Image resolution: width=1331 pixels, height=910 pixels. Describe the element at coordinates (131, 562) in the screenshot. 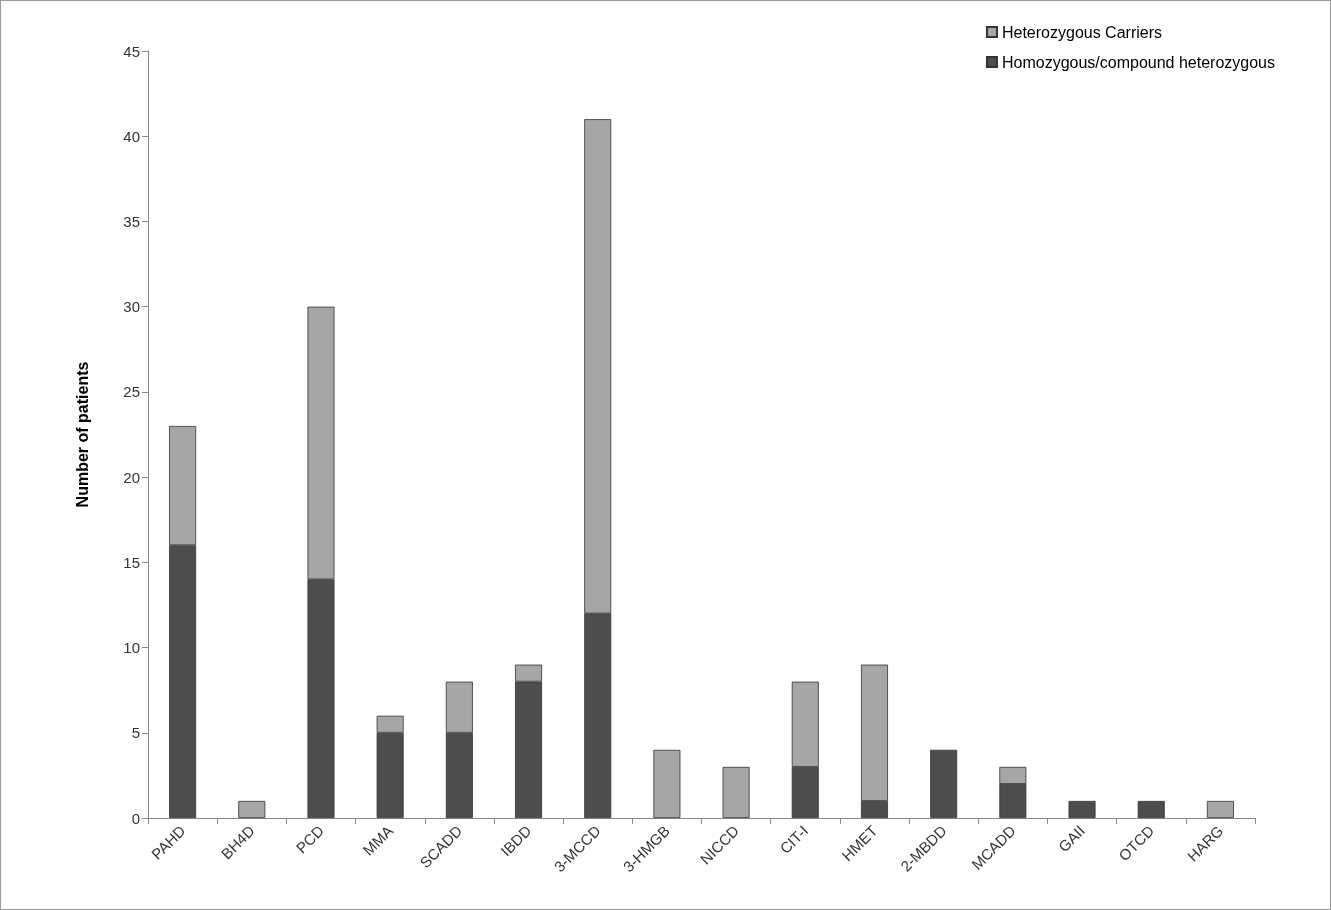

I see `y-tick-label: 15` at that location.